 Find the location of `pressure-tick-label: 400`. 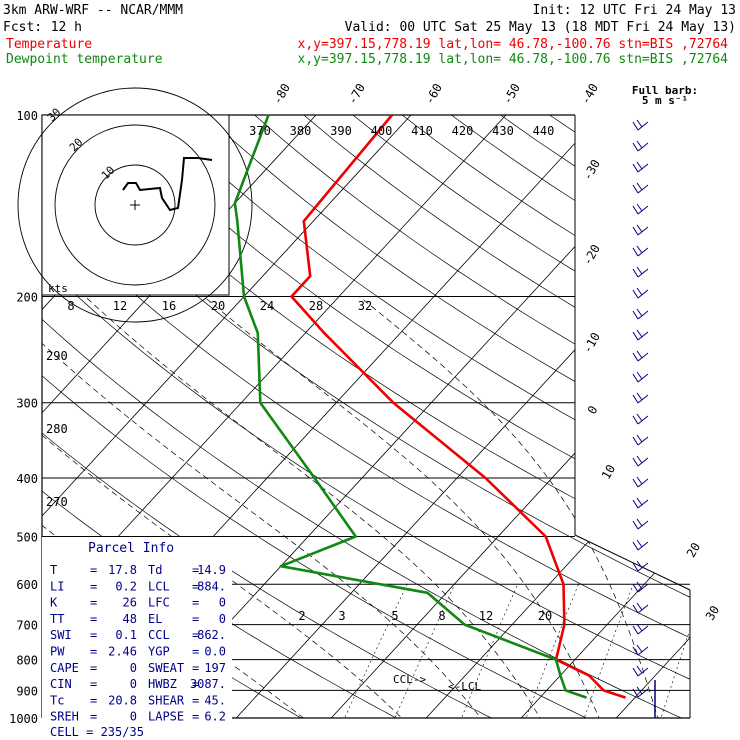

pressure-tick-label: 400 is located at coordinates (27, 479).